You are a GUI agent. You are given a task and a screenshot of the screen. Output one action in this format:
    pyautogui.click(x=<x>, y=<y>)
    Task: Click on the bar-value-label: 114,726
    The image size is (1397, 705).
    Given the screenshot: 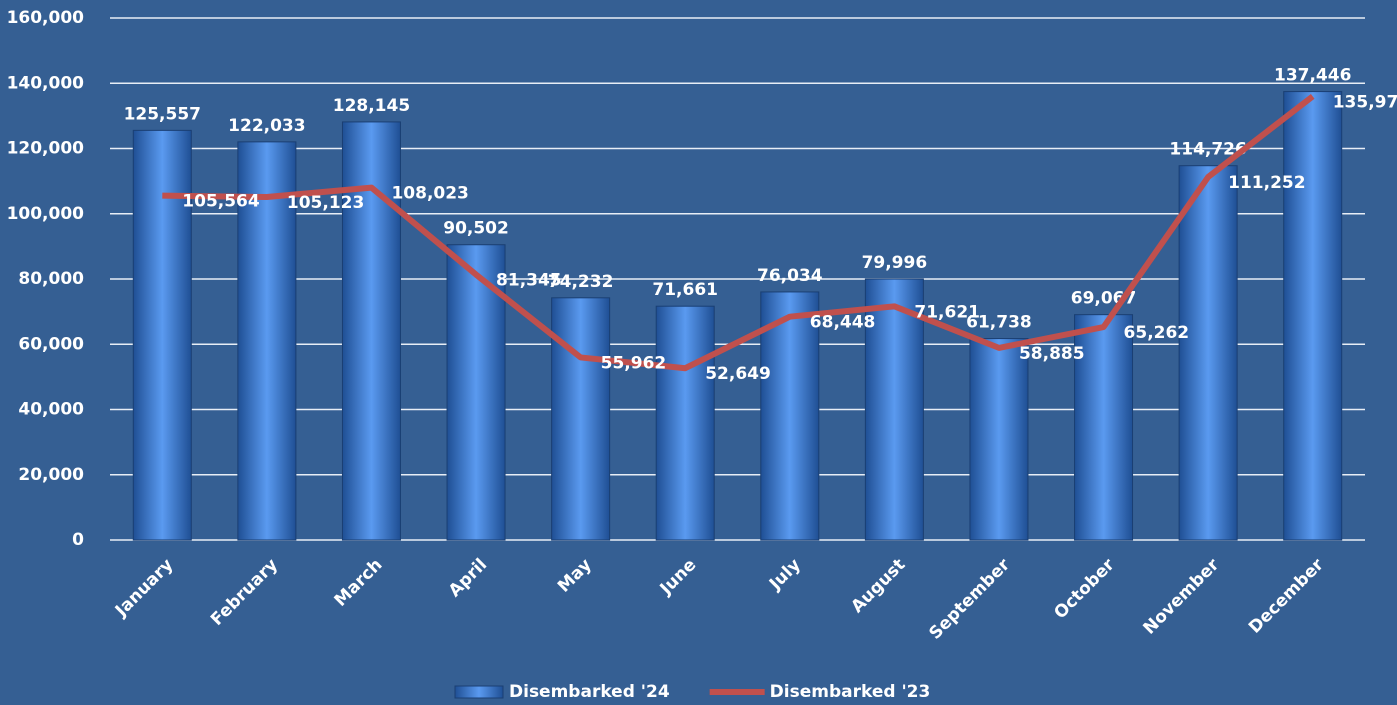 What is the action you would take?
    pyautogui.click(x=1207, y=150)
    